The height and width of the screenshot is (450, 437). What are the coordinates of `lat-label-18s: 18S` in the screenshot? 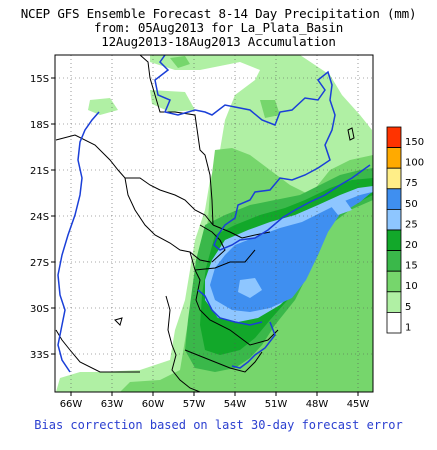 It's located at (39, 125).